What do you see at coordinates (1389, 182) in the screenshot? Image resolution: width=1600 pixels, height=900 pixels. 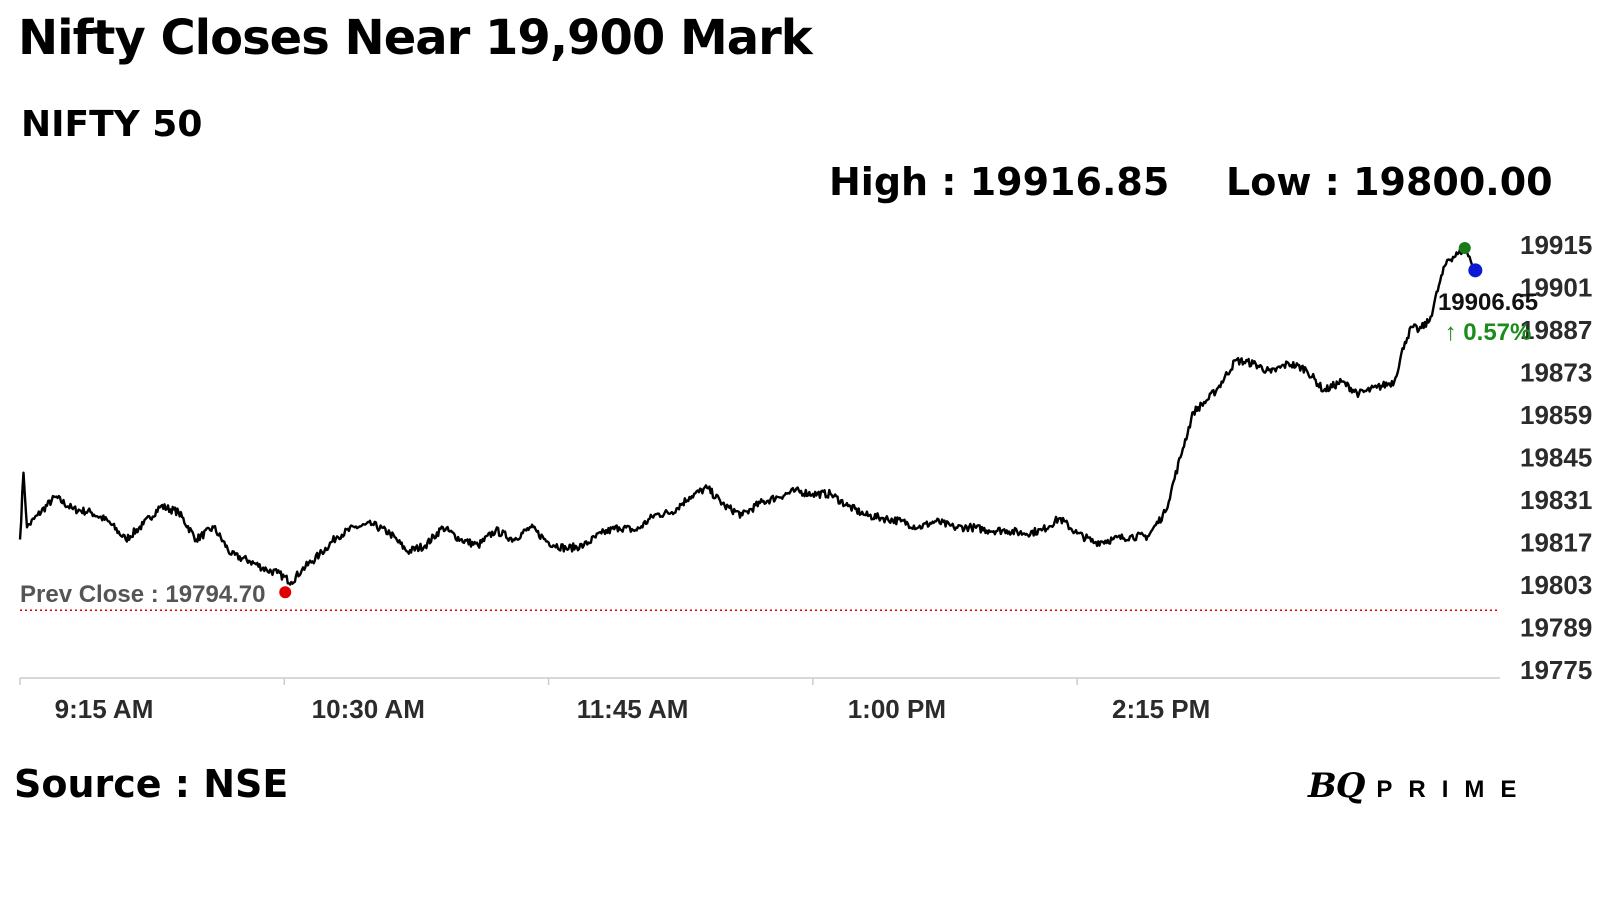 I see `day-low-label: Low : 19800.00` at bounding box center [1389, 182].